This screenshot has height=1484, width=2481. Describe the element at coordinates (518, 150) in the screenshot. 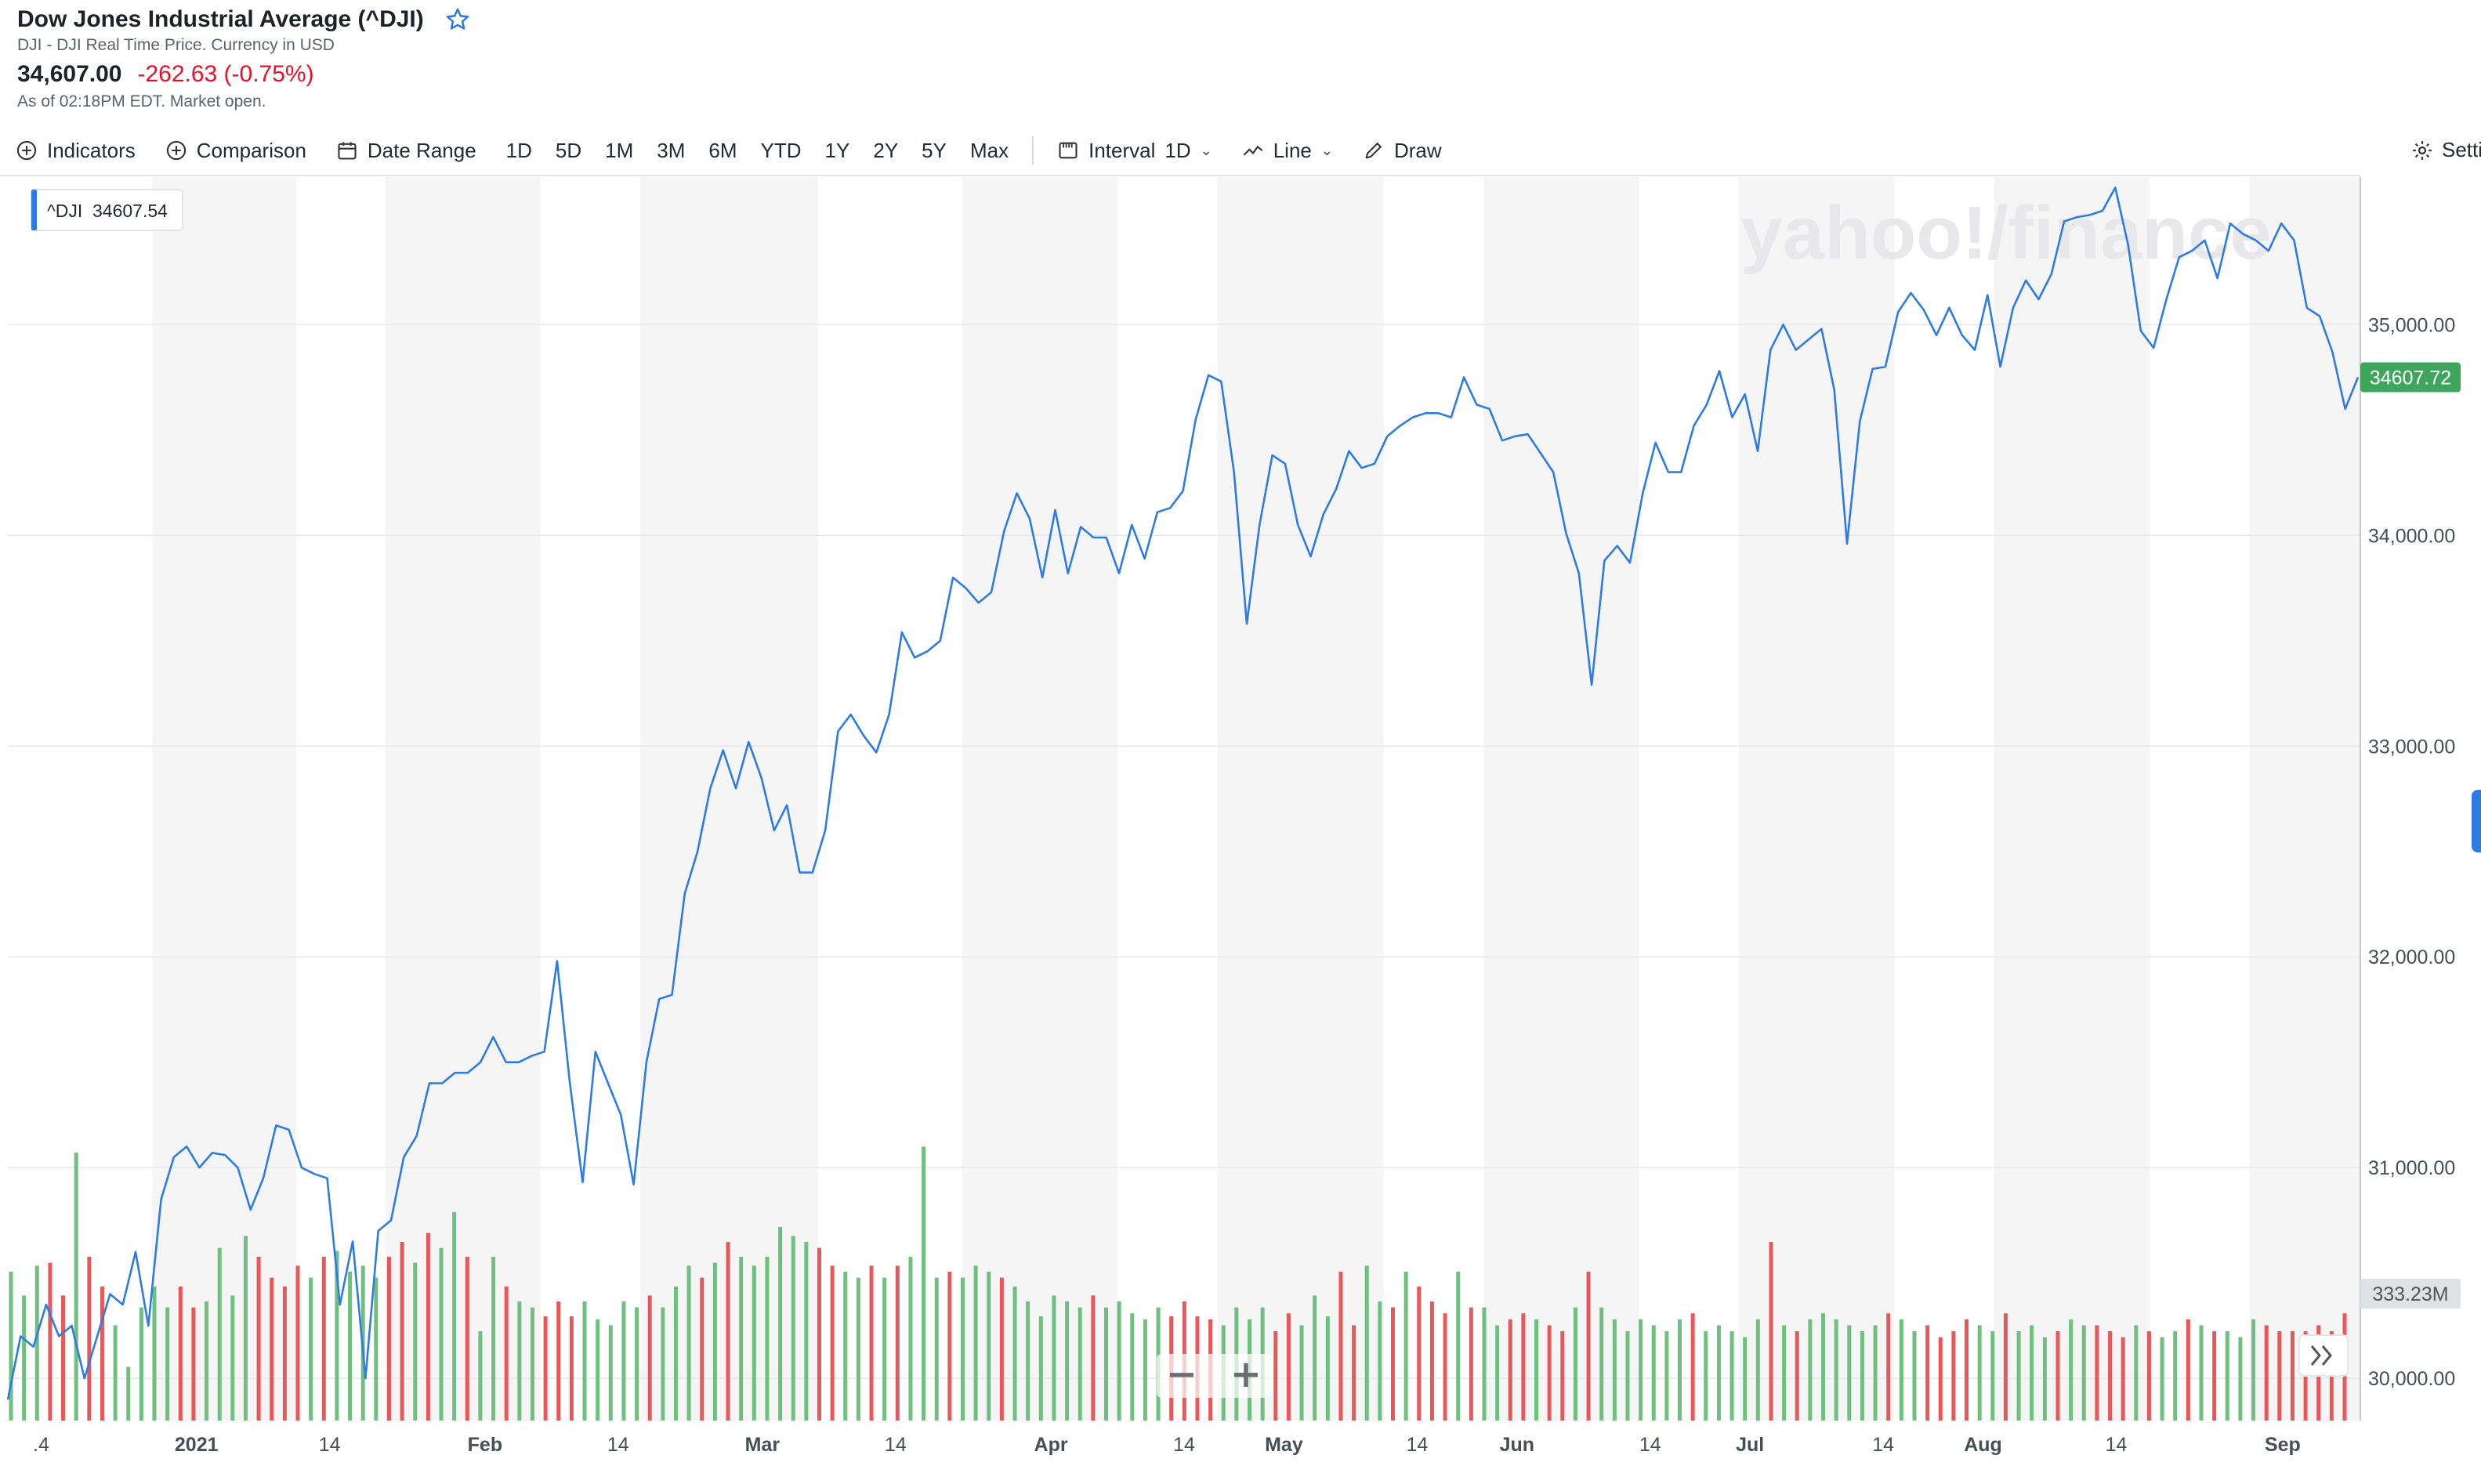

I see `range-1d: 1D` at that location.